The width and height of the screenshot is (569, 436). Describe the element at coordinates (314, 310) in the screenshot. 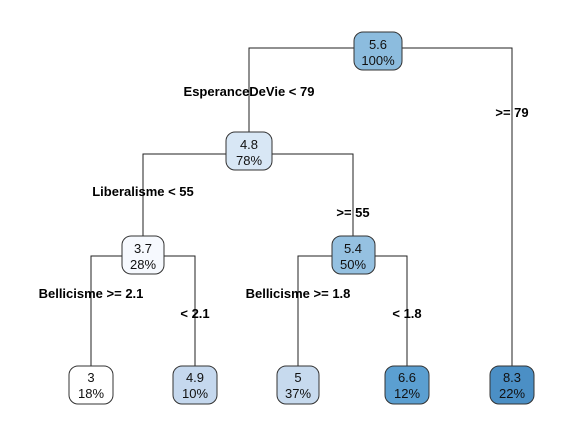

I see `edge-n5-to-n10` at that location.